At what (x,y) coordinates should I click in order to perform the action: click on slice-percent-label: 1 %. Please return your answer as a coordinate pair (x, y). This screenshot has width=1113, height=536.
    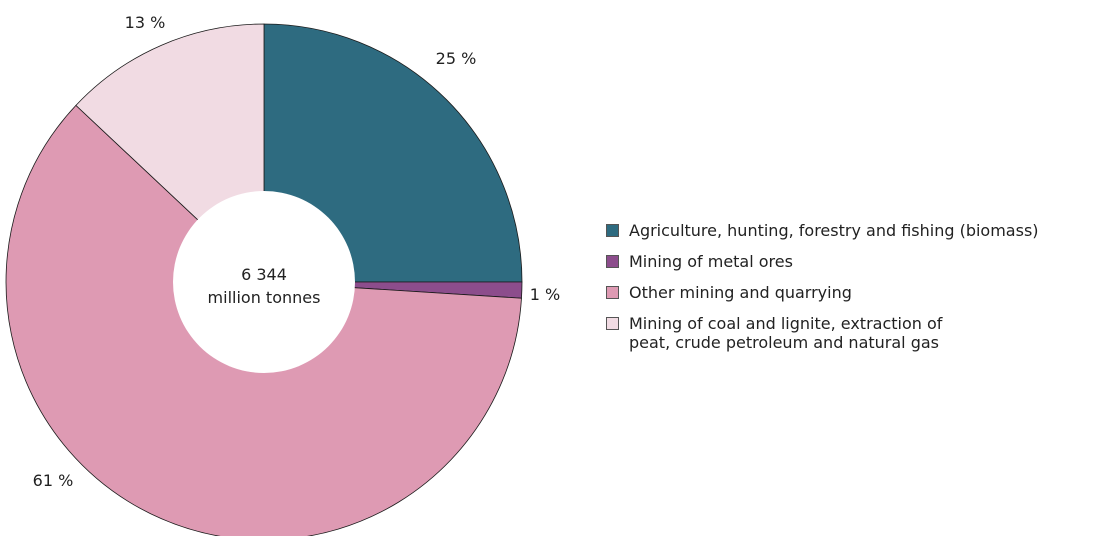
    Looking at the image, I should click on (545, 294).